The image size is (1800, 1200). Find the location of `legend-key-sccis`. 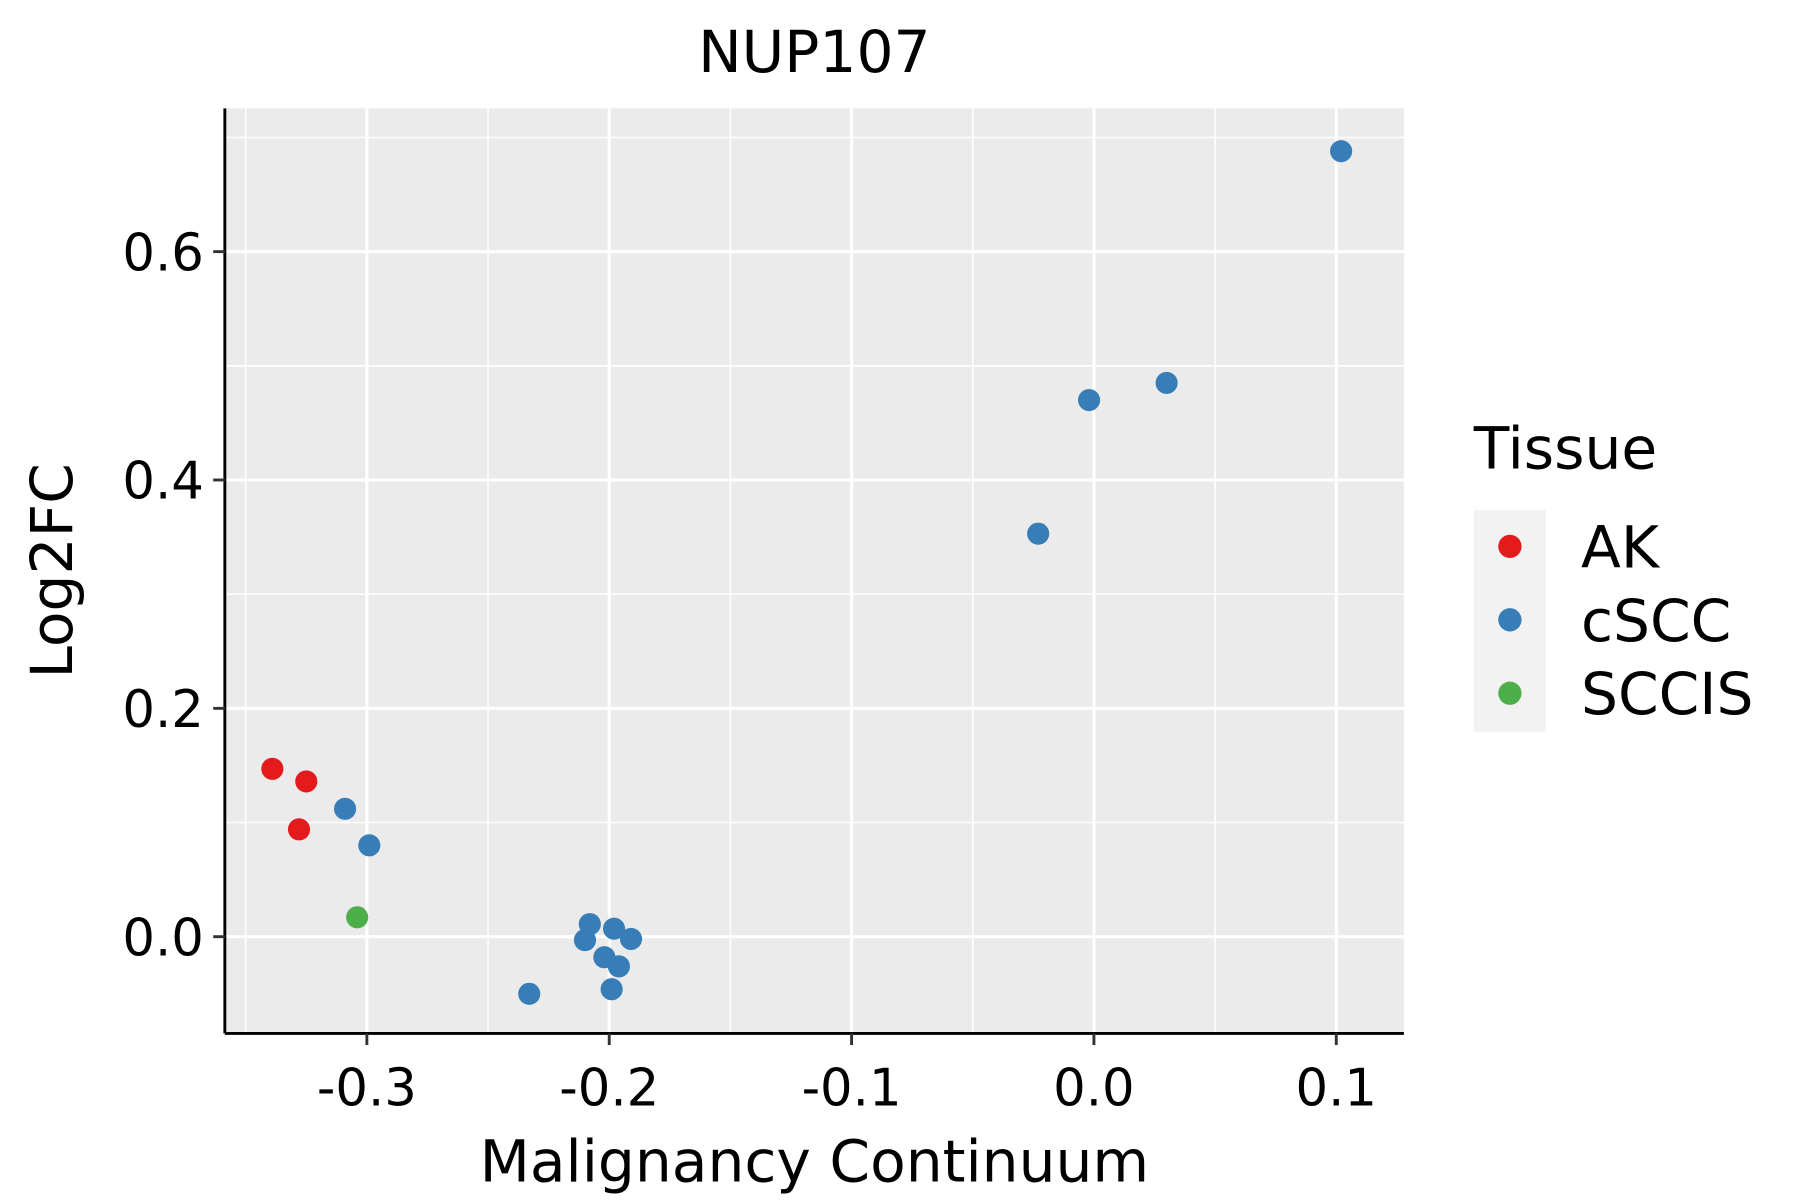

legend-key-sccis is located at coordinates (1510, 693).